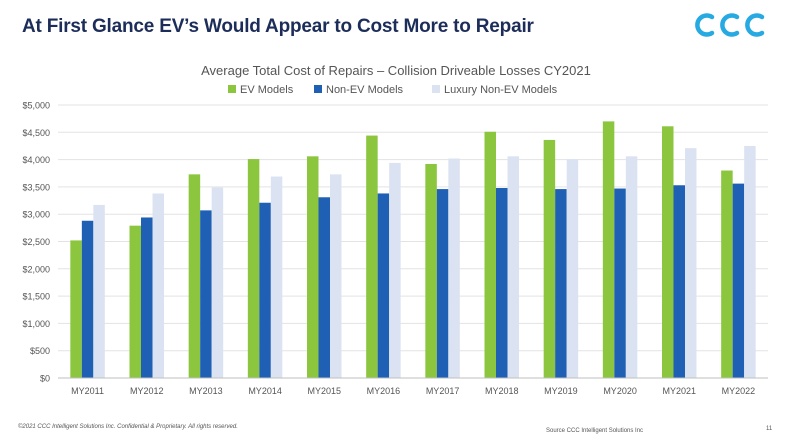  Describe the element at coordinates (276, 277) in the screenshot. I see `bar-luxury-non-ev-models-my2014` at that location.